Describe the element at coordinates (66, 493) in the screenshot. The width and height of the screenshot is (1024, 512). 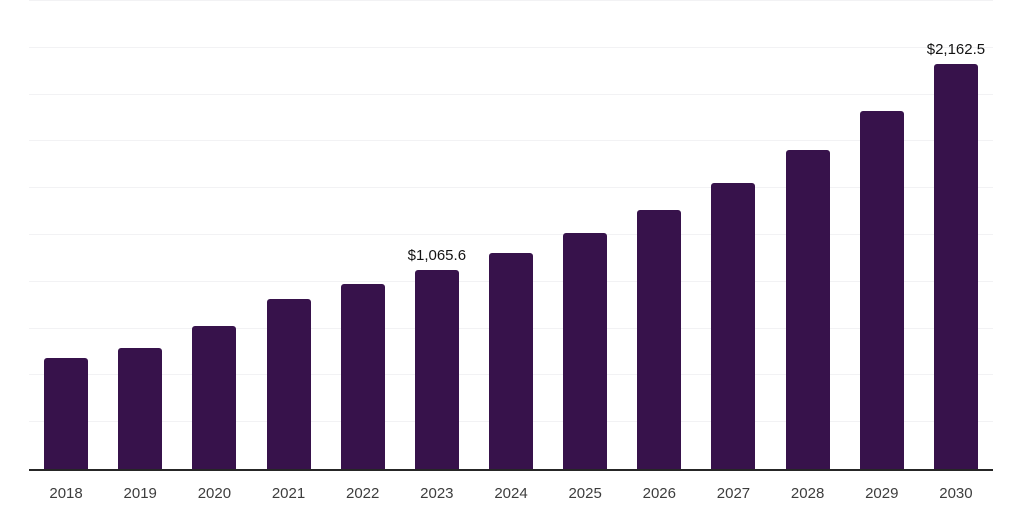
I see `x-tick-label-2018: 2018` at that location.